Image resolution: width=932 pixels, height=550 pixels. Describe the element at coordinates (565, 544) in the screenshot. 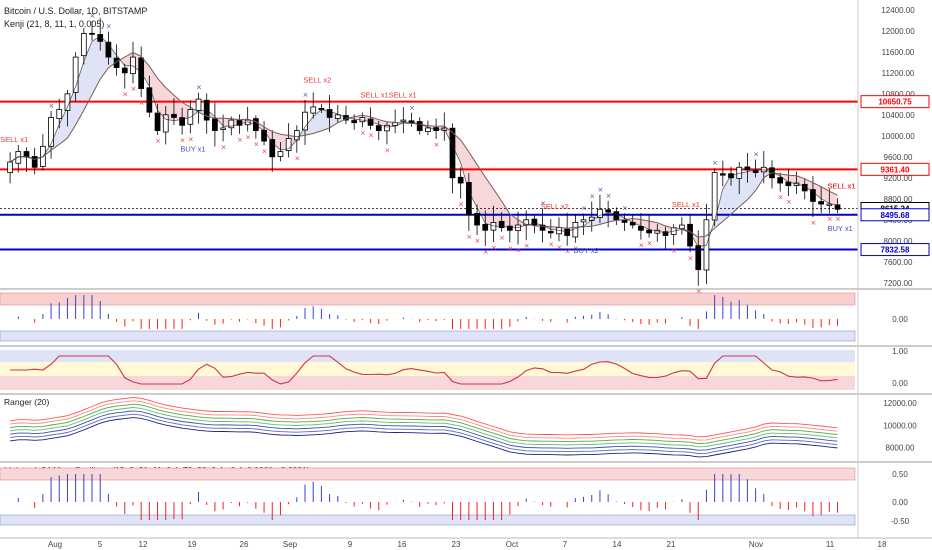

I see `time-tick: 7` at that location.